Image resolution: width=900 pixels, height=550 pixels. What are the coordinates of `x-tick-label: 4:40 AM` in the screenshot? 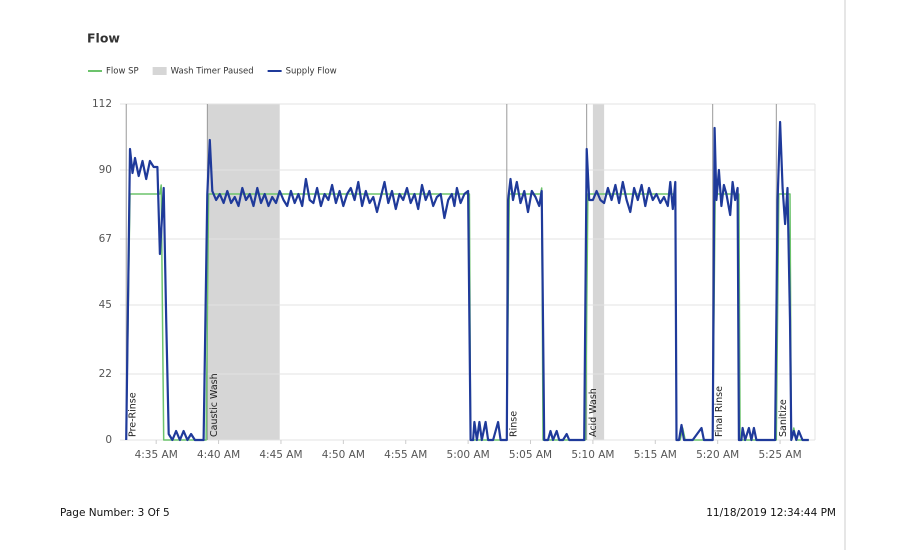 It's located at (218, 455).